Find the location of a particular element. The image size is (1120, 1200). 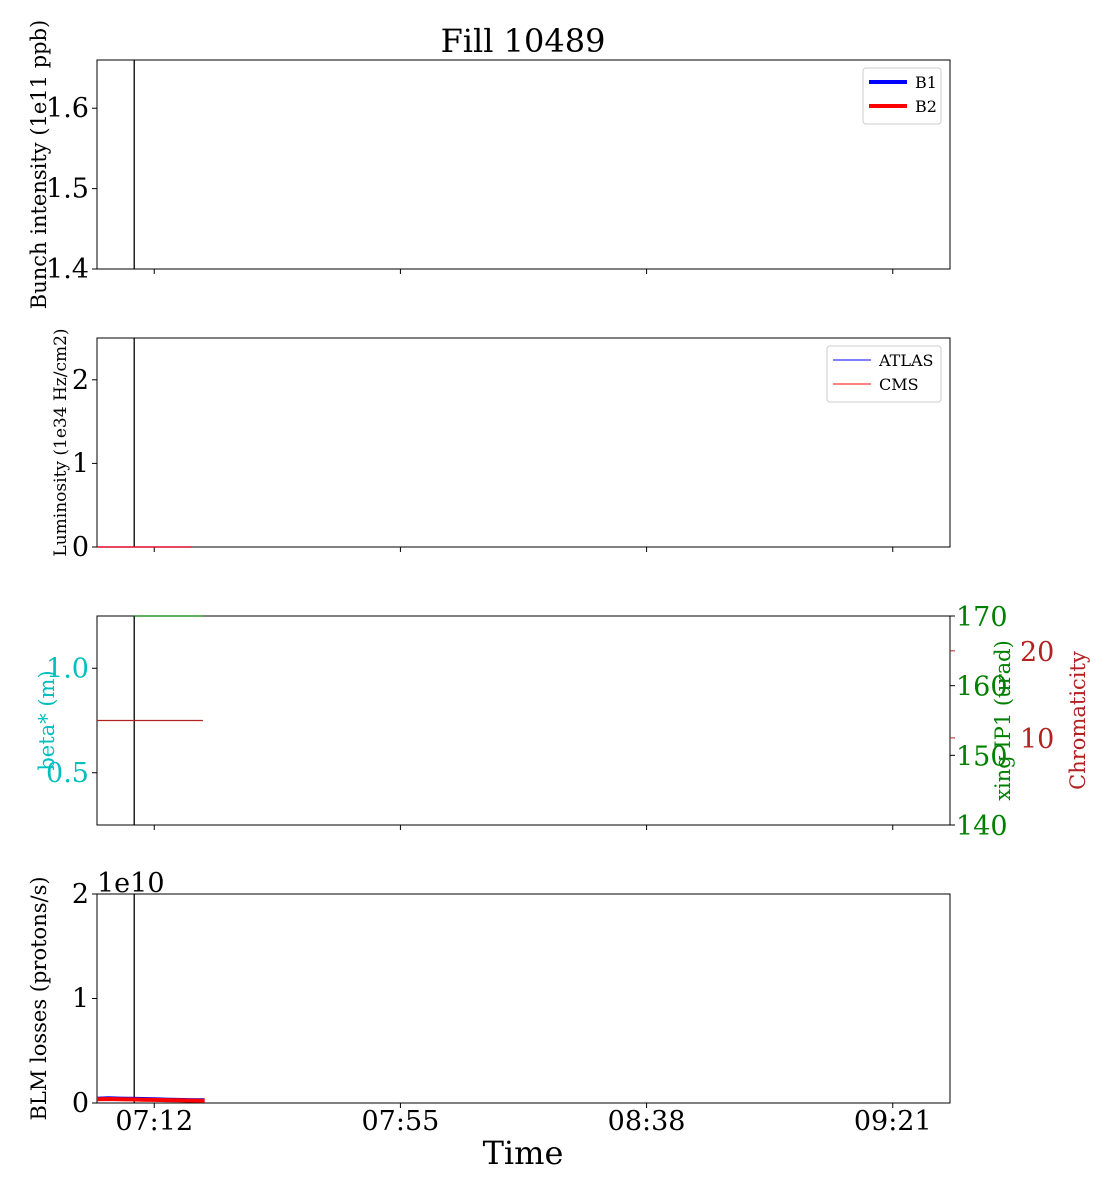

legend-label-b2: B2 is located at coordinates (926, 106).